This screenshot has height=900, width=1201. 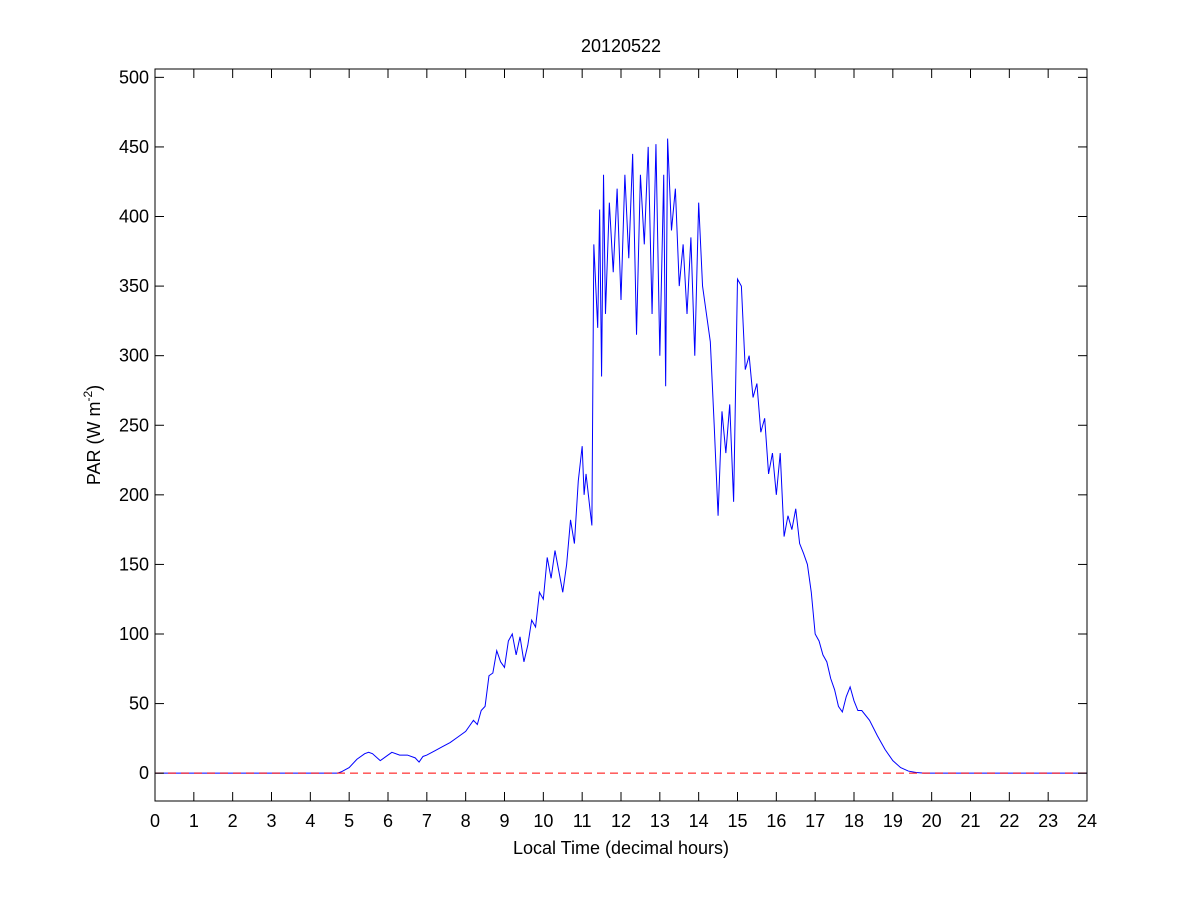 I want to click on x-tick-label: 11, so click(x=582, y=821).